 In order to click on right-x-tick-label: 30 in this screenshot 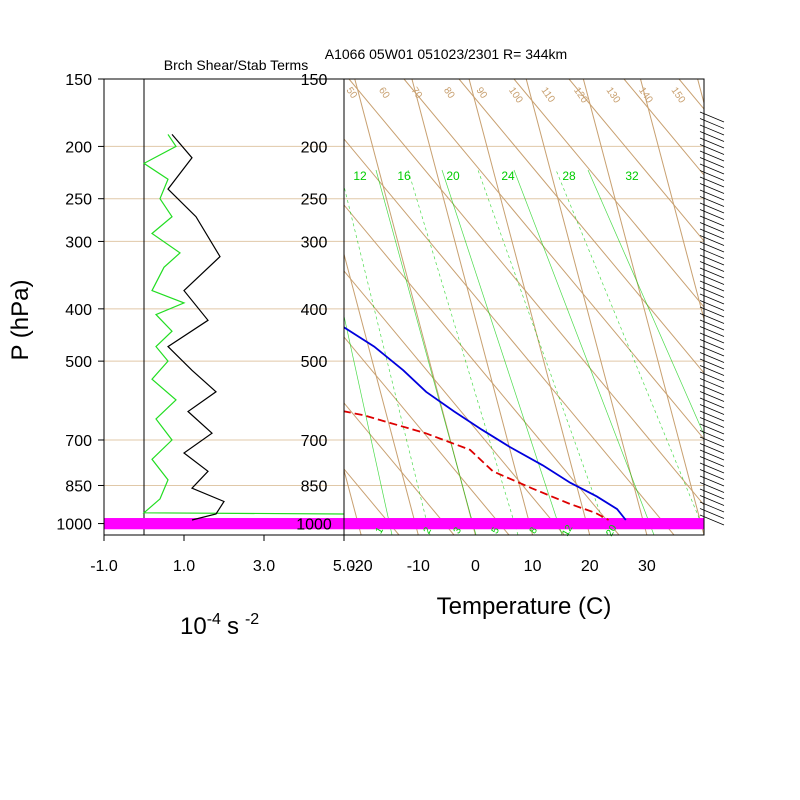, I will do `click(647, 566)`.